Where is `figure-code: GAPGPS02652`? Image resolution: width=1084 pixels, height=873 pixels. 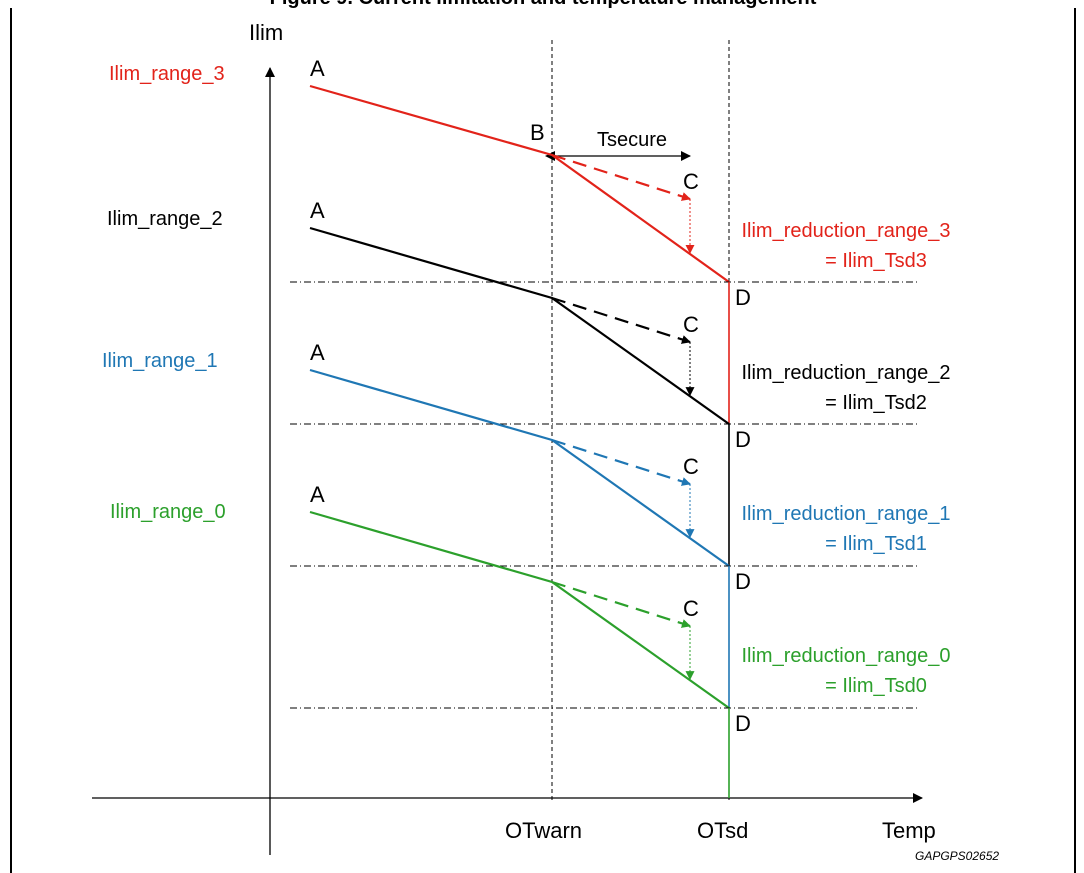
figure-code: GAPGPS02652 is located at coordinates (957, 856).